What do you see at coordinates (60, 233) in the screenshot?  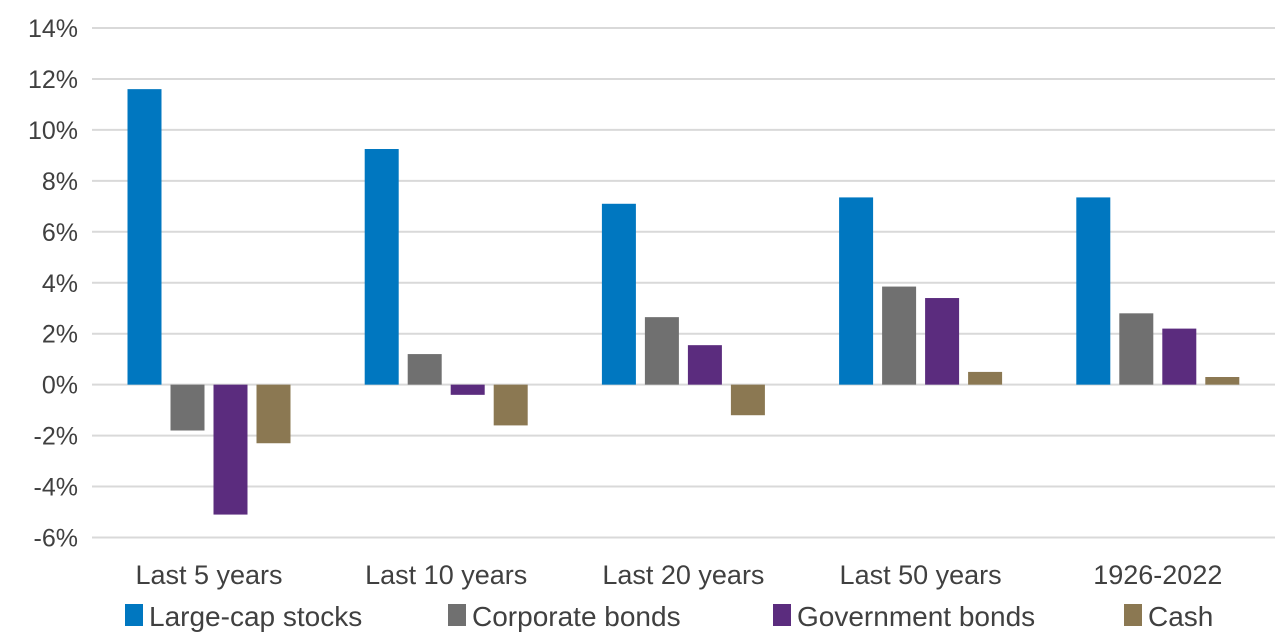 I see `y-tick-label: 6%` at bounding box center [60, 233].